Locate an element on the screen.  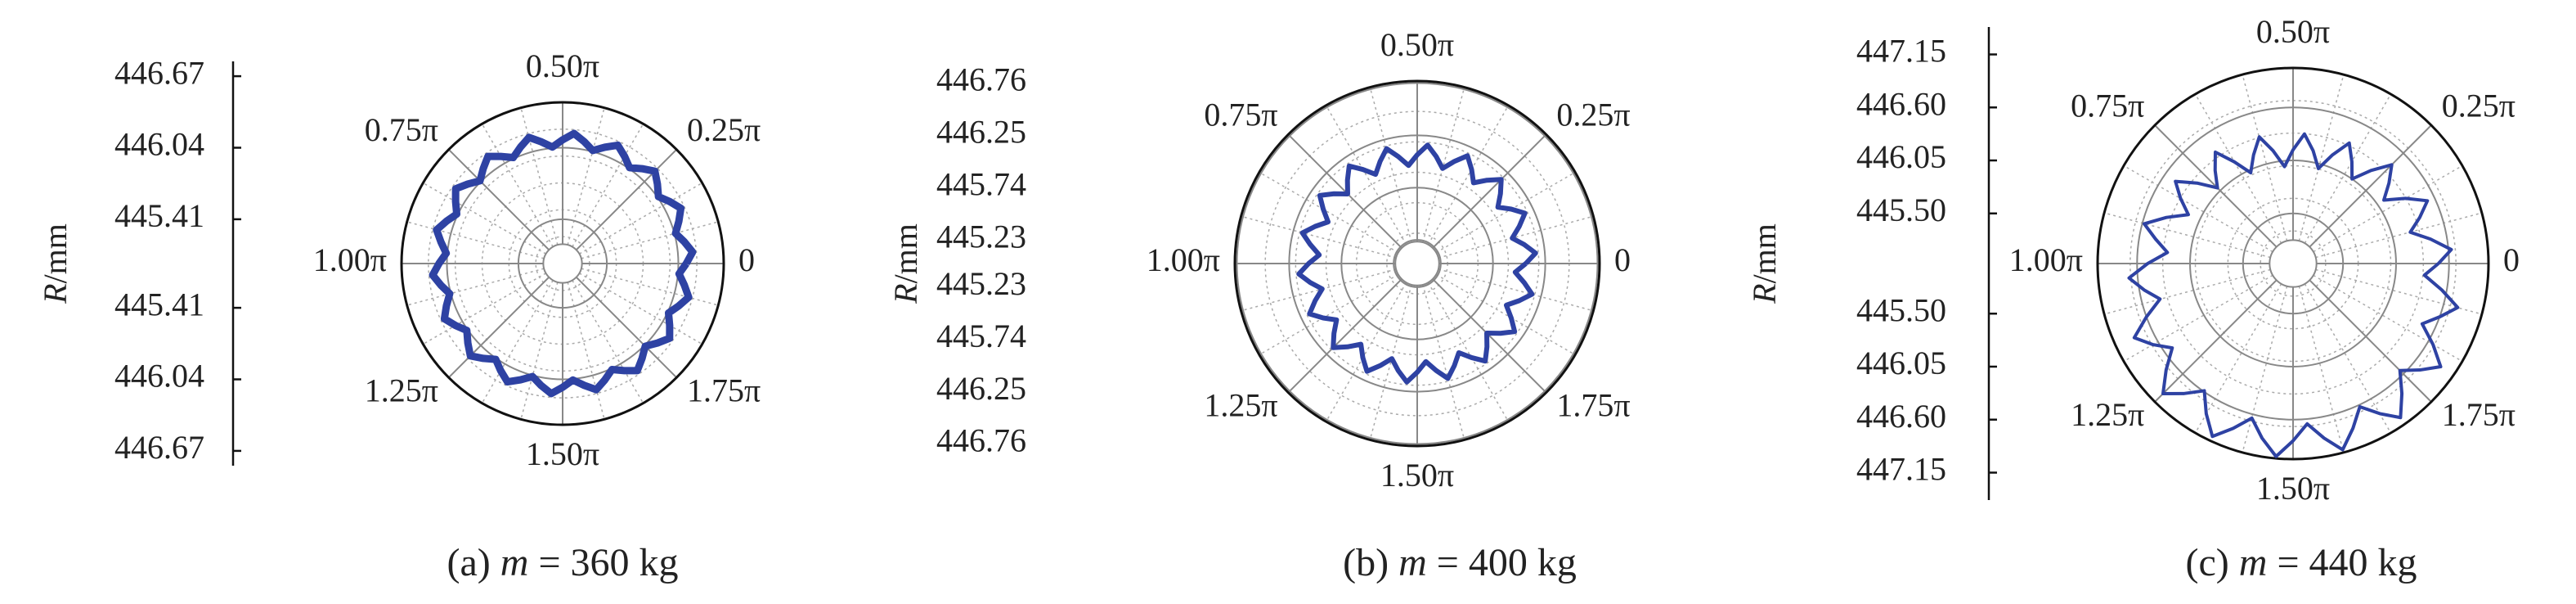
caption: (c) m = 440 kg is located at coordinates (2301, 562).